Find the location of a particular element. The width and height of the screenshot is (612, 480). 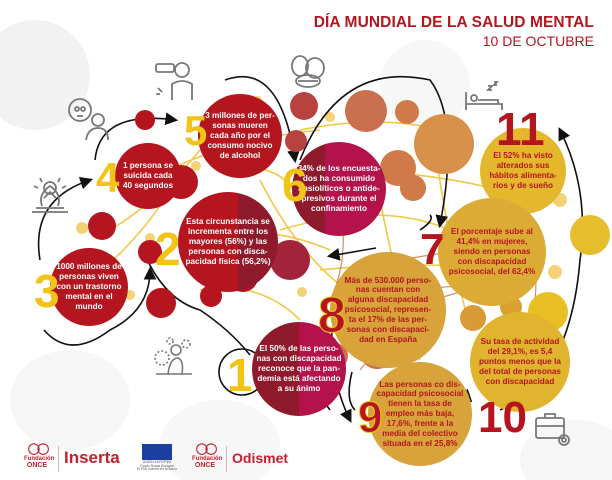

fact-bubble-4: 1 persona se suicida cada 40 segundos is located at coordinates (148, 176).